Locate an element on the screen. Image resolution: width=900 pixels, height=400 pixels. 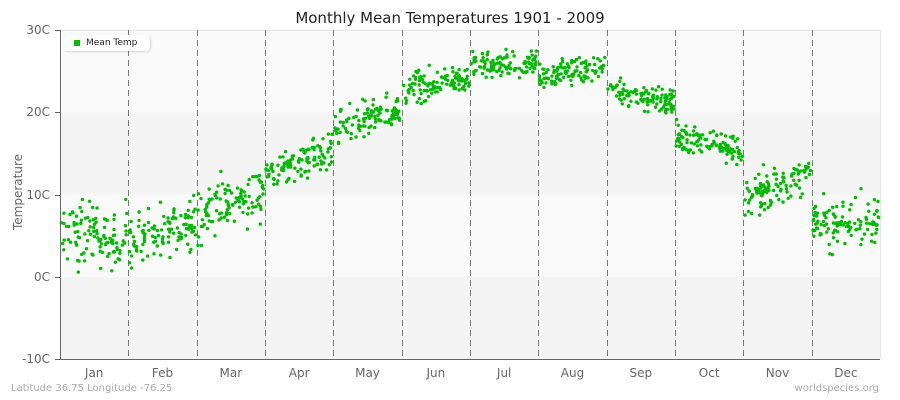
x-tick-may: May is located at coordinates (367, 373).